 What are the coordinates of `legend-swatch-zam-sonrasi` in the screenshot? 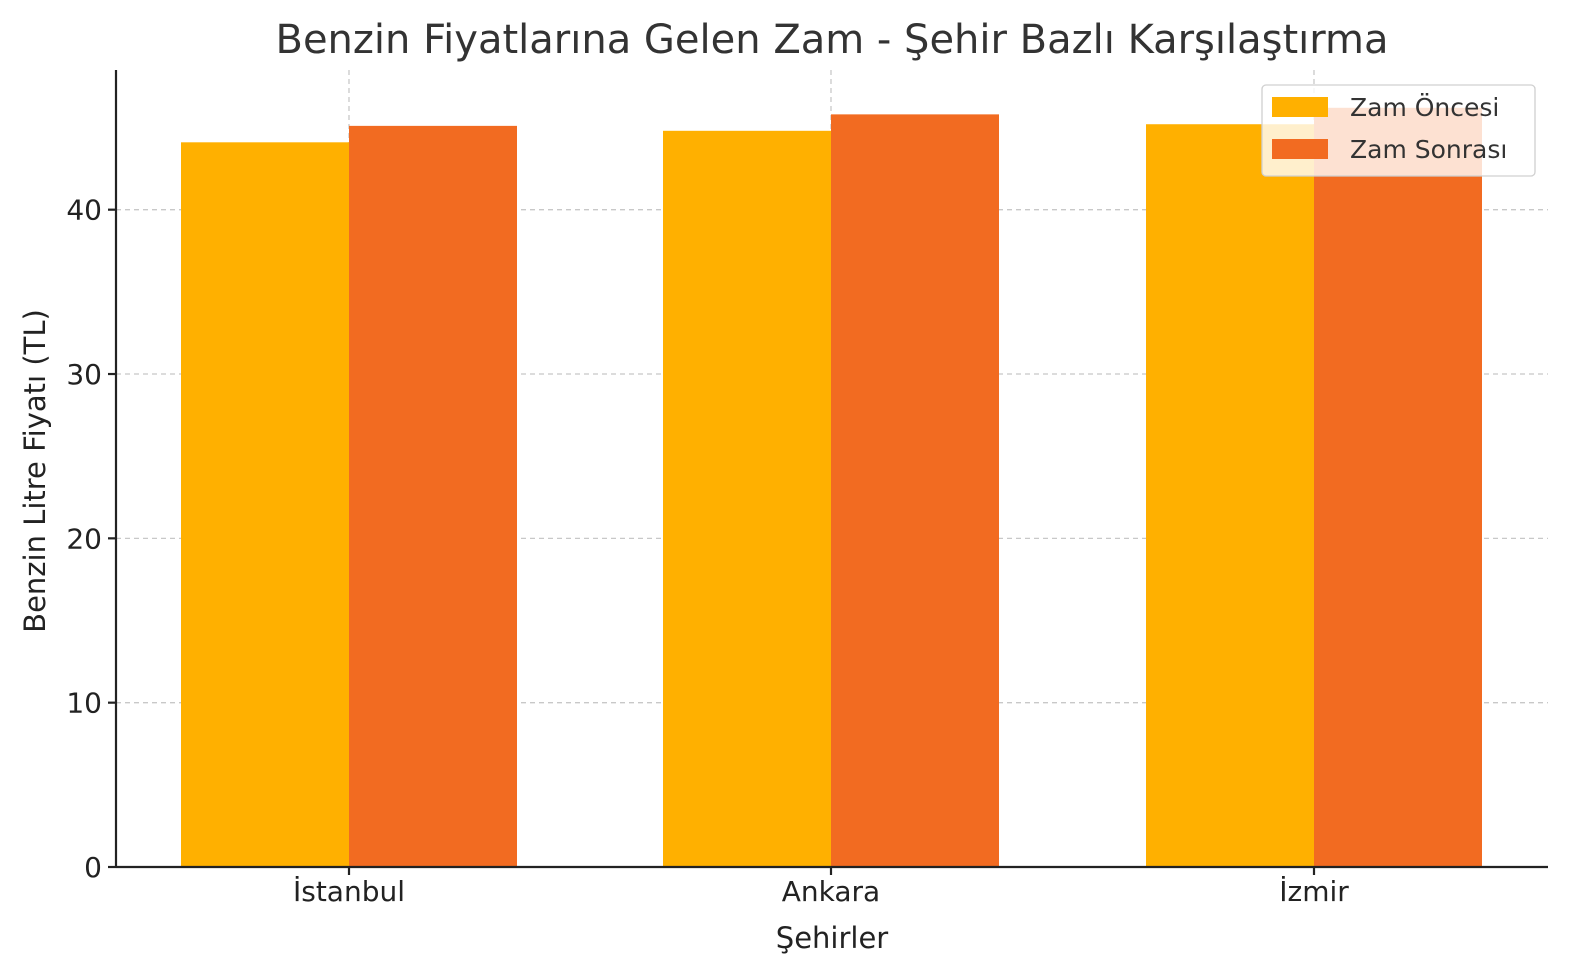 It's located at (1300, 149).